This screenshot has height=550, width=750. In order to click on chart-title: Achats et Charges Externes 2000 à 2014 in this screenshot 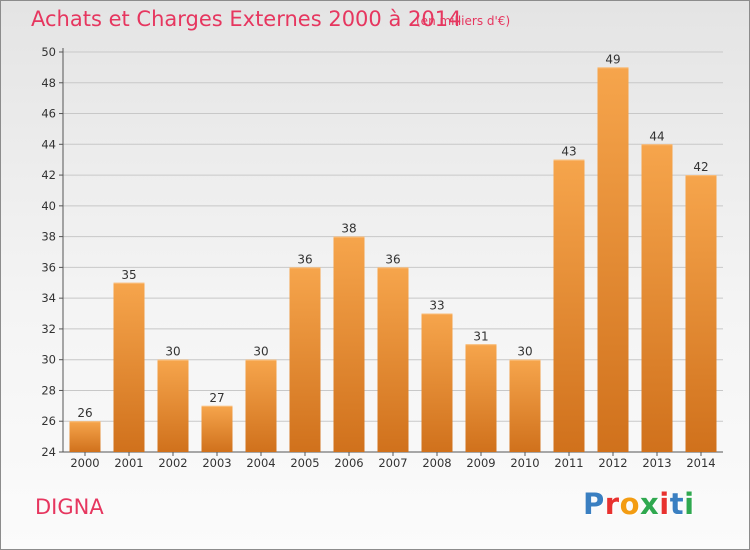, I will do `click(246, 19)`.